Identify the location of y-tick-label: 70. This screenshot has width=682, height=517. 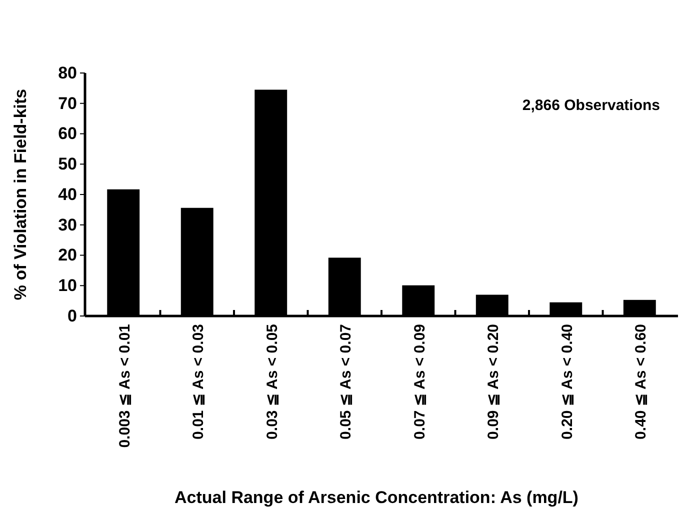
(67, 103).